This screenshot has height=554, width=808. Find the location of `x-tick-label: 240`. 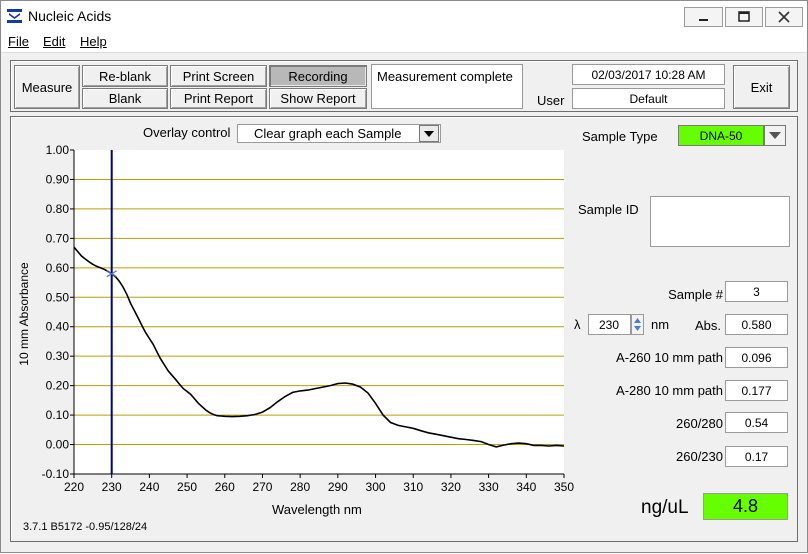

x-tick-label: 240 is located at coordinates (149, 487).